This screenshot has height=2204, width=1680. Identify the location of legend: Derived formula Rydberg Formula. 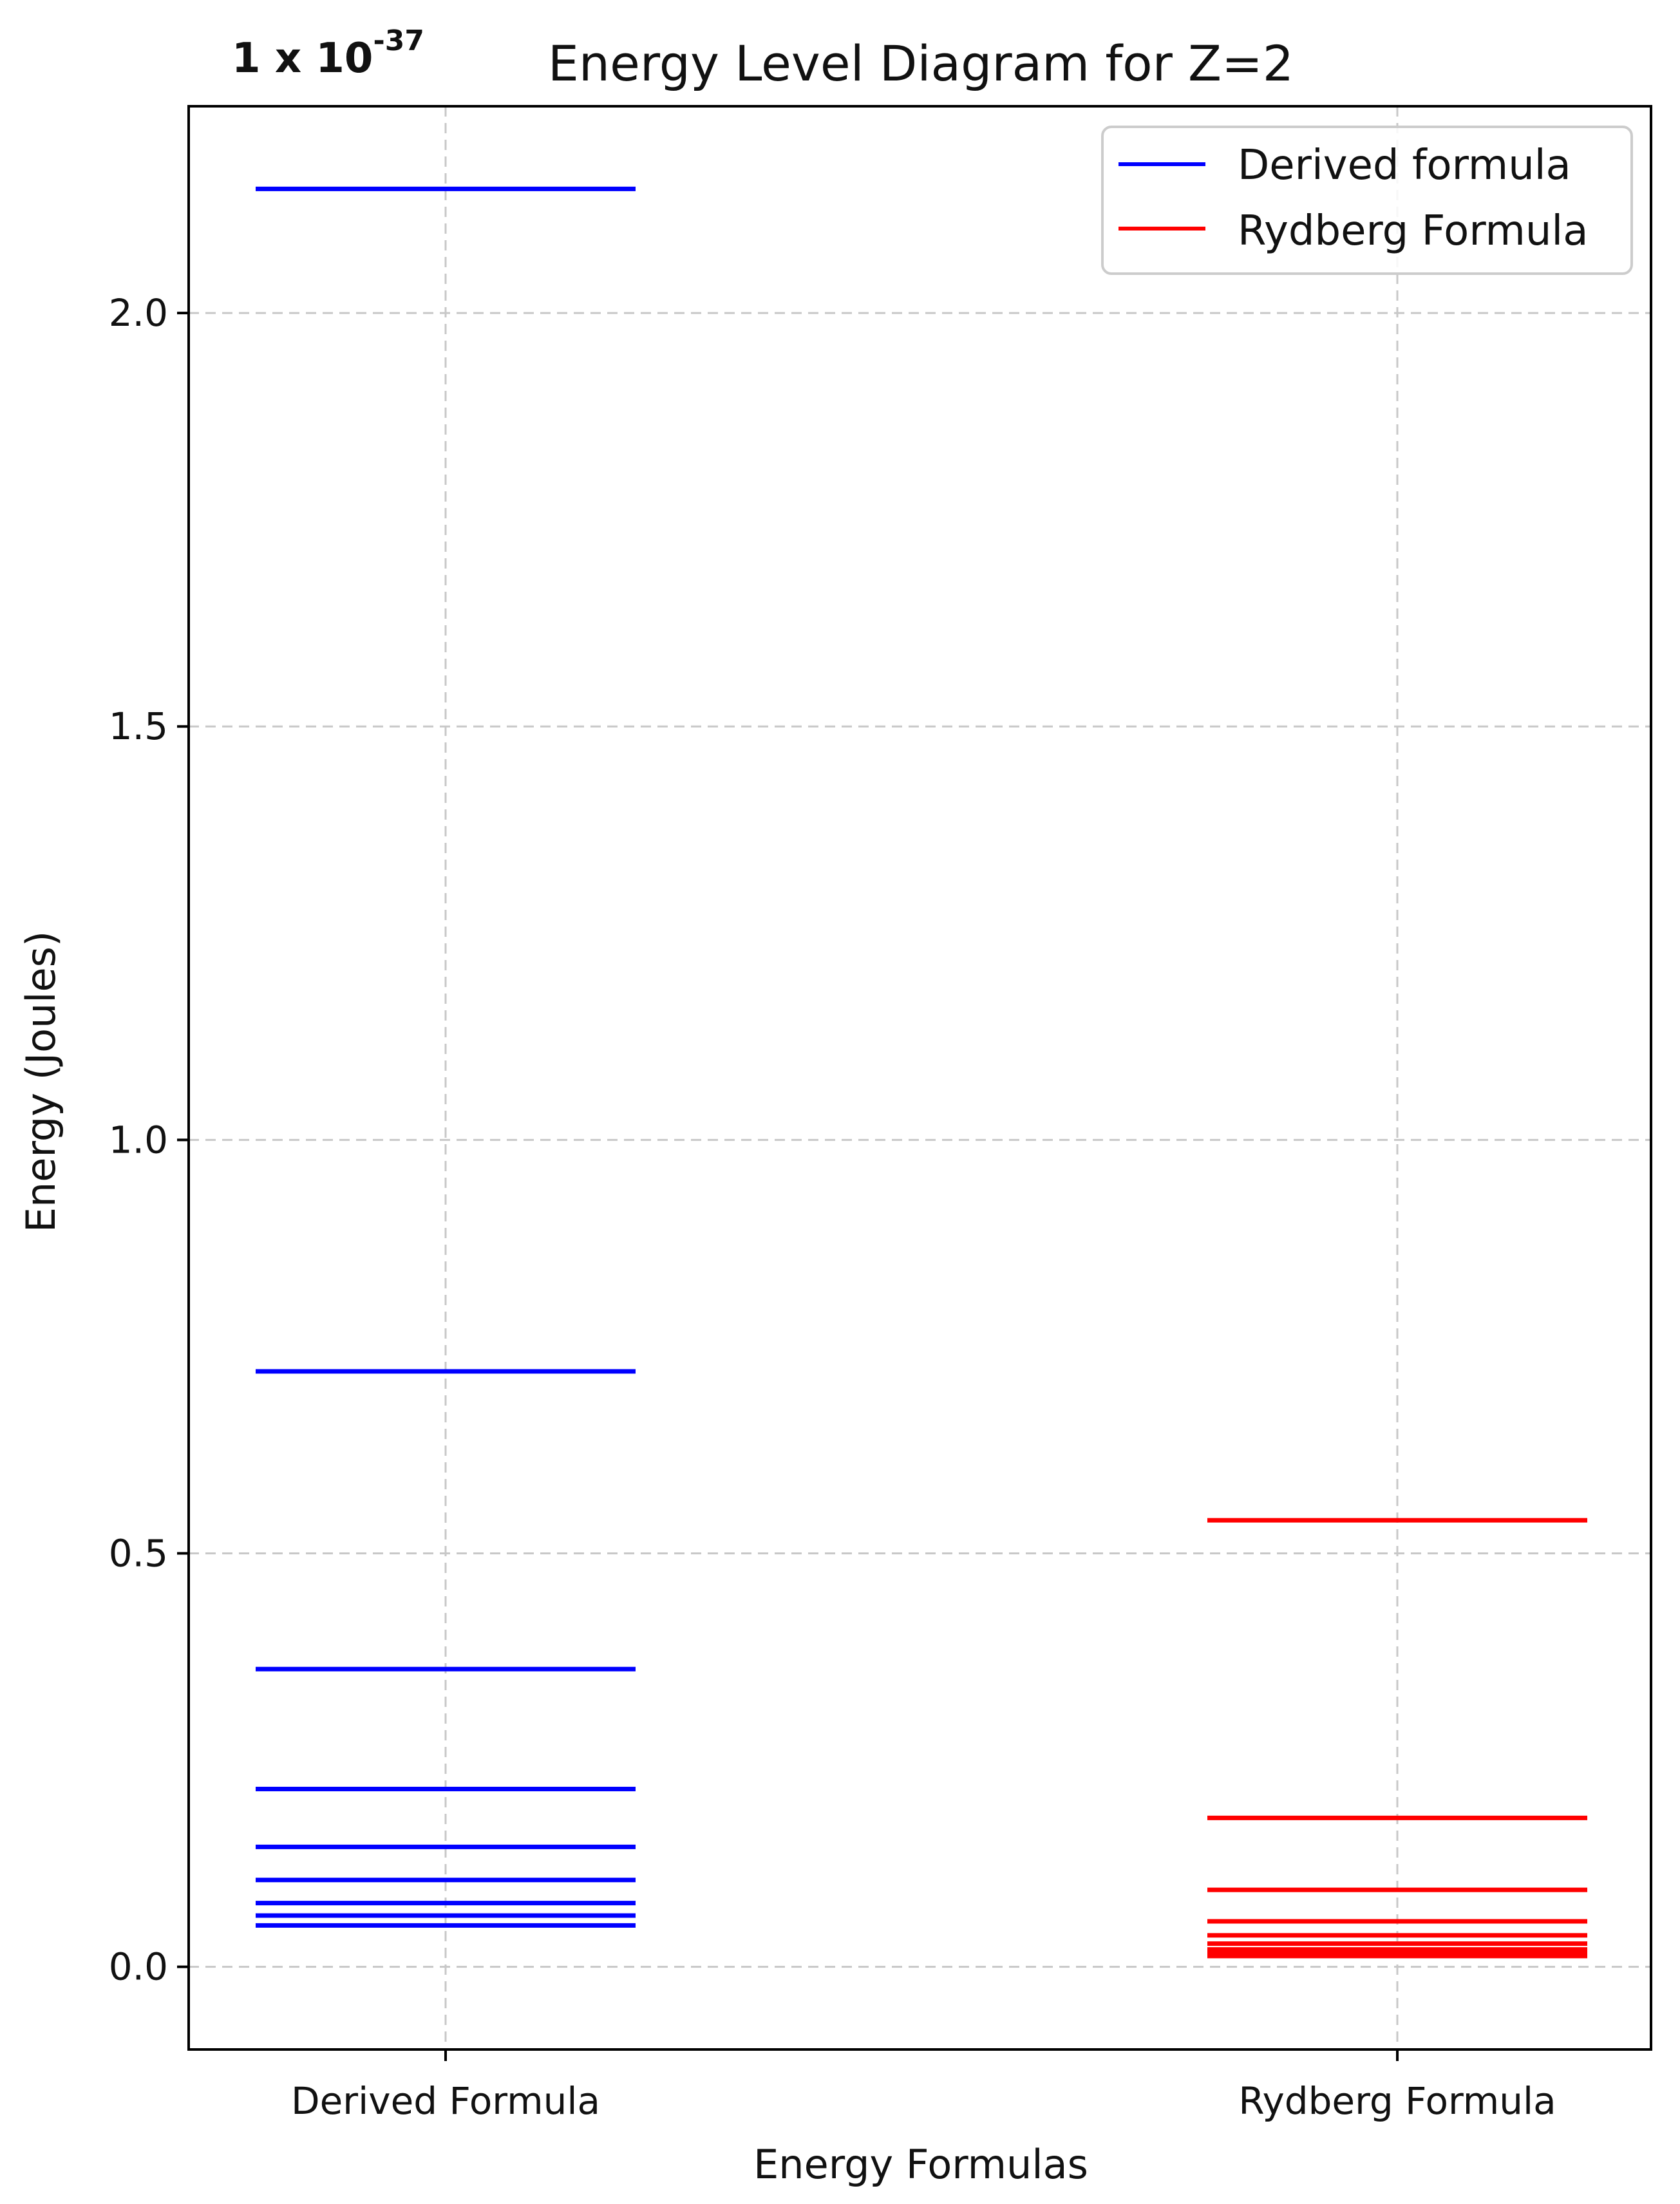
(1367, 200).